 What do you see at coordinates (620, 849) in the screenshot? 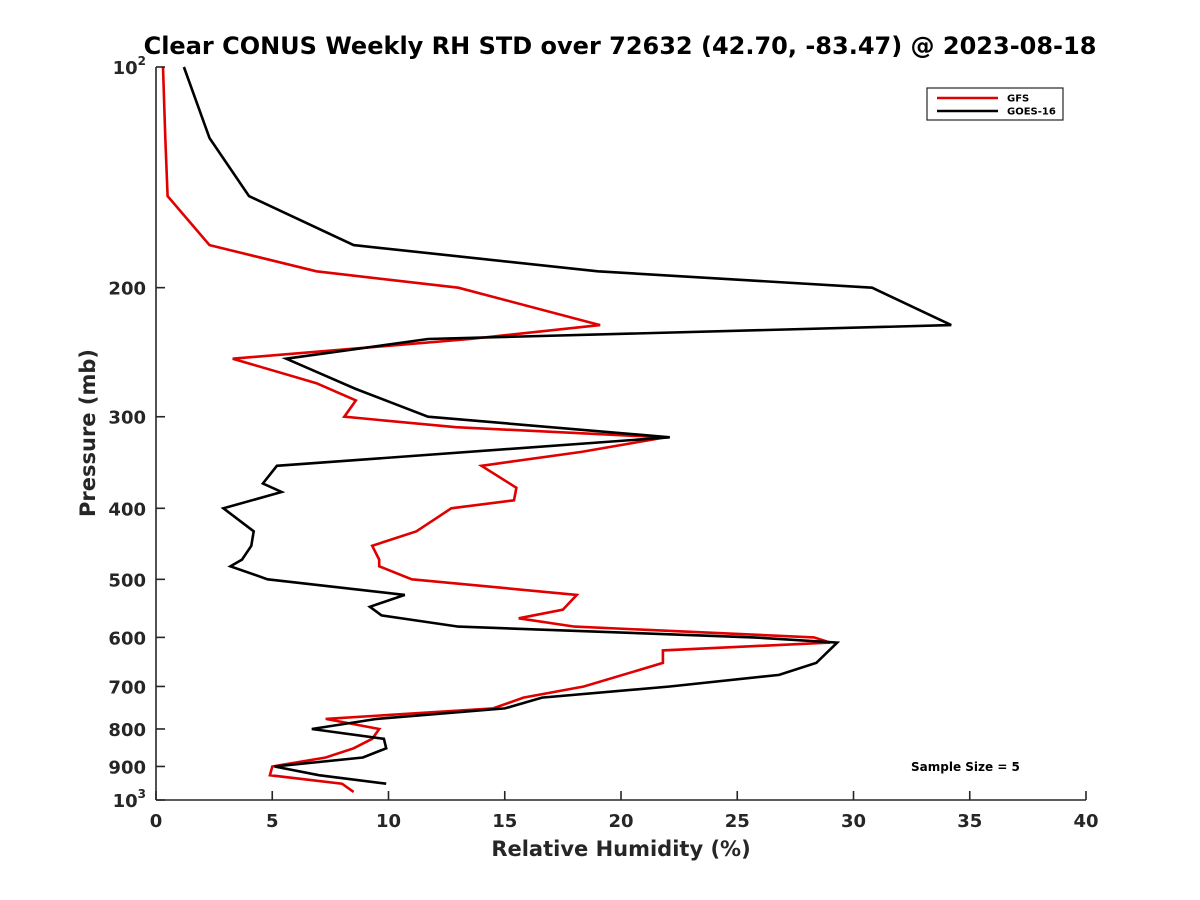
I see `x-axis-label: Relative Humidity (%)` at bounding box center [620, 849].